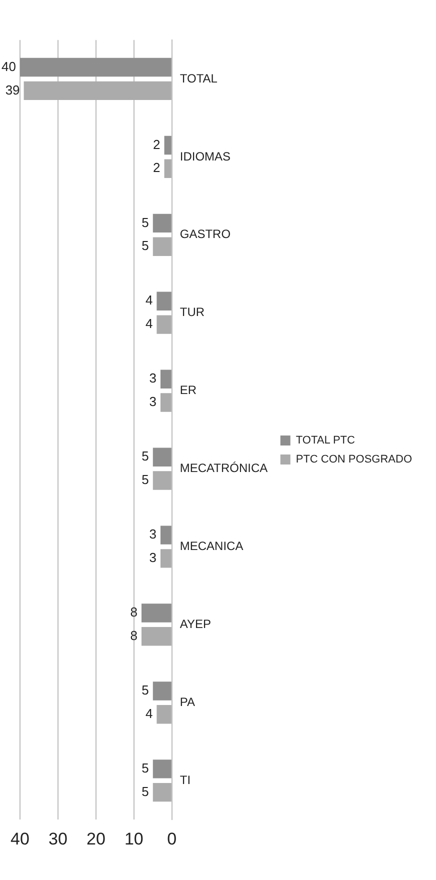  Describe the element at coordinates (199, 78) in the screenshot. I see `y-tick-label: TOTAL` at that location.